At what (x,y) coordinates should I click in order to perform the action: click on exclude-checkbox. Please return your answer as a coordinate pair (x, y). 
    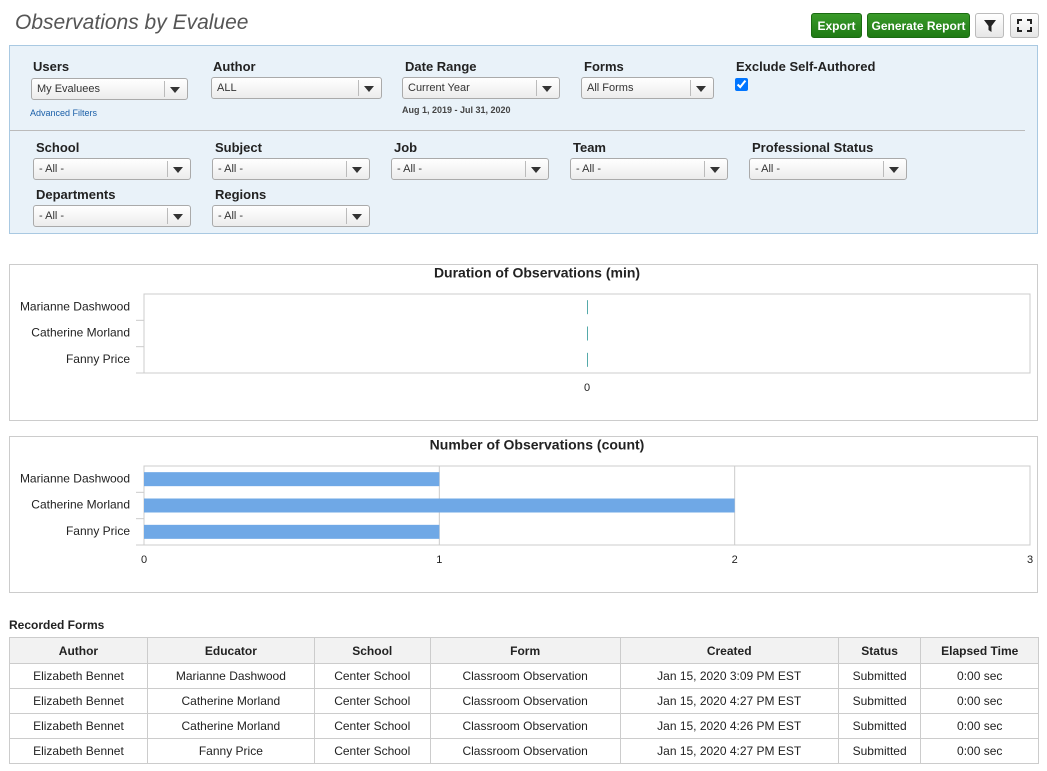
    Looking at the image, I should click on (741, 84).